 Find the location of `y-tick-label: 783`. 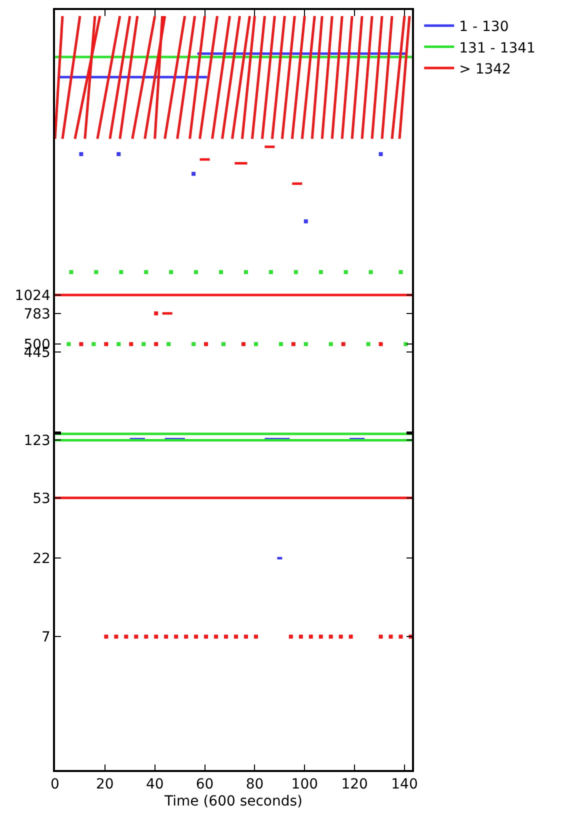

y-tick-label: 783 is located at coordinates (37, 314).